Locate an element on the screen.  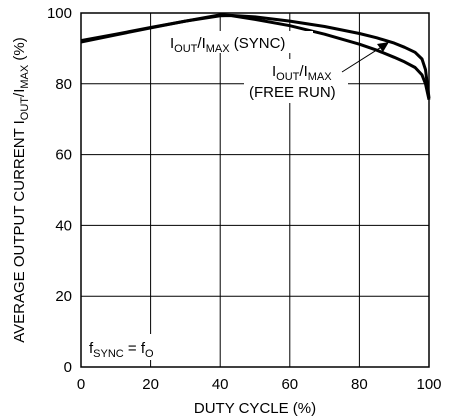
y-axis-label-part: (%) is located at coordinates (19, 51).